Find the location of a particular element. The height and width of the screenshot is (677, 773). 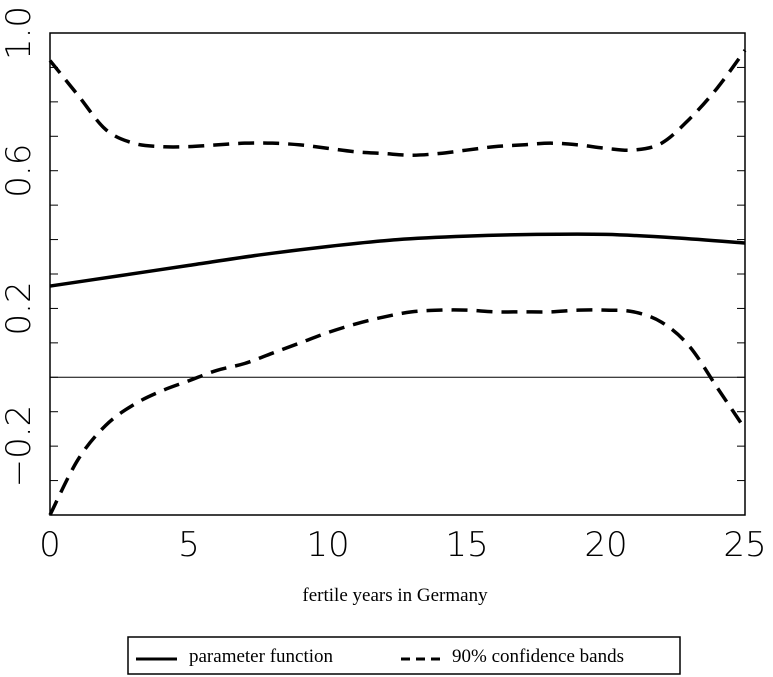

legend-box is located at coordinates (404, 655).